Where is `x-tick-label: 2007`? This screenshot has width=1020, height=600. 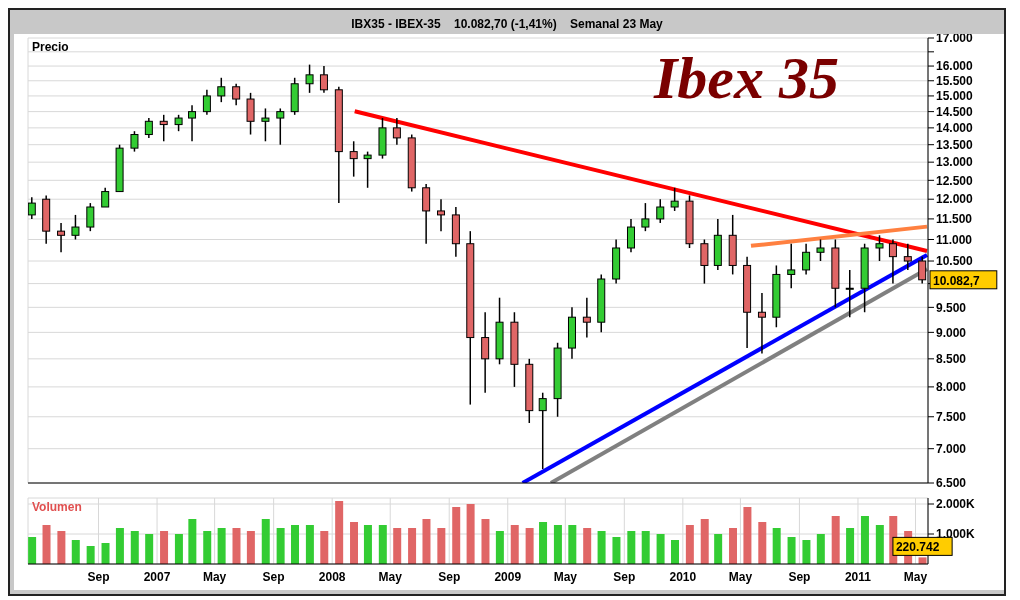 x-tick-label: 2007 is located at coordinates (157, 576).